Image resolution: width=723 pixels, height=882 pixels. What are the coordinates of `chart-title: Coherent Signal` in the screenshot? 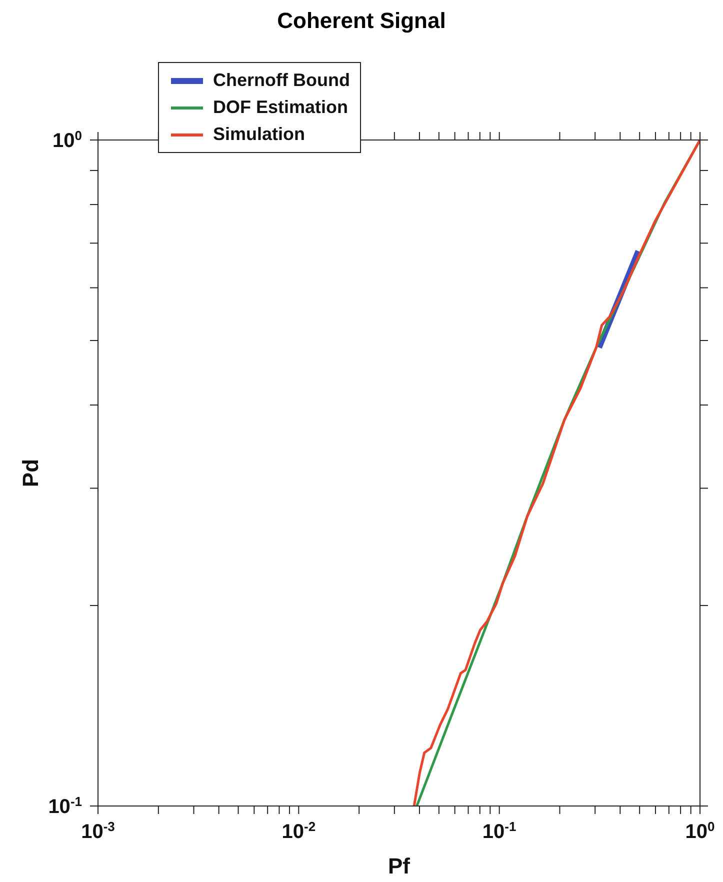 It's located at (361, 21).